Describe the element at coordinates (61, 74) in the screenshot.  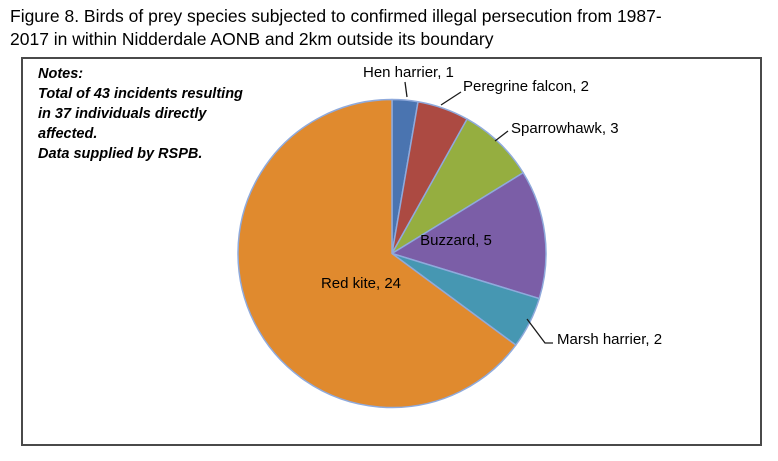
I see `notes-line: Notes:` at that location.